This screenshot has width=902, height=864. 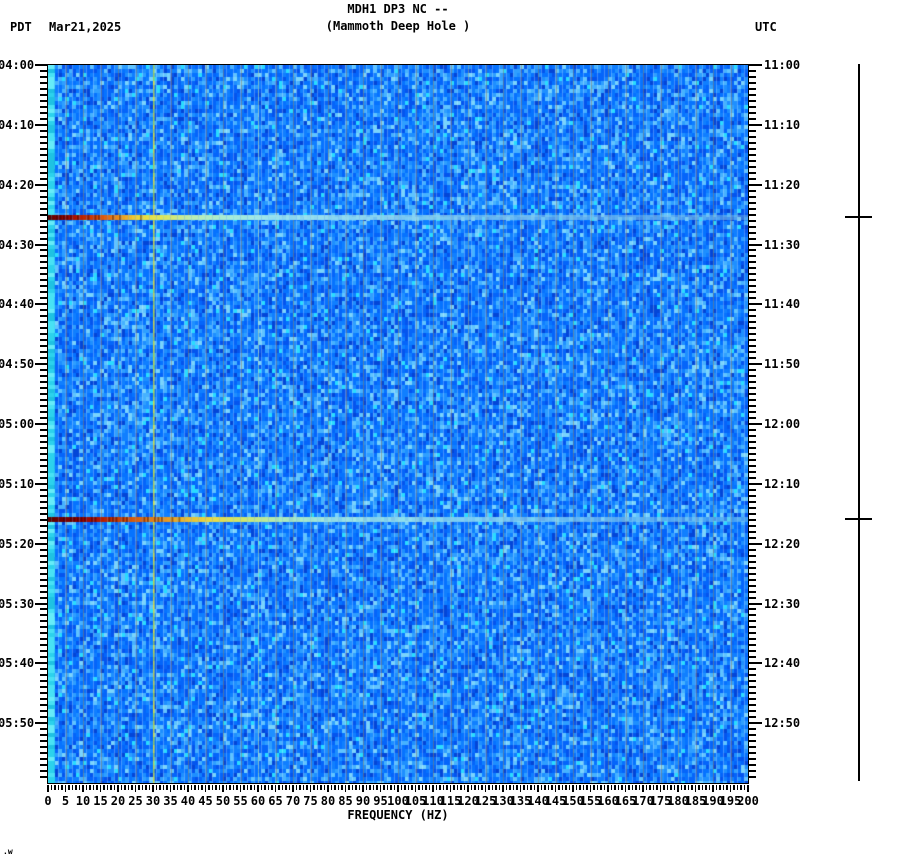 What do you see at coordinates (748, 801) in the screenshot?
I see `freq-tick-label: 200` at bounding box center [748, 801].